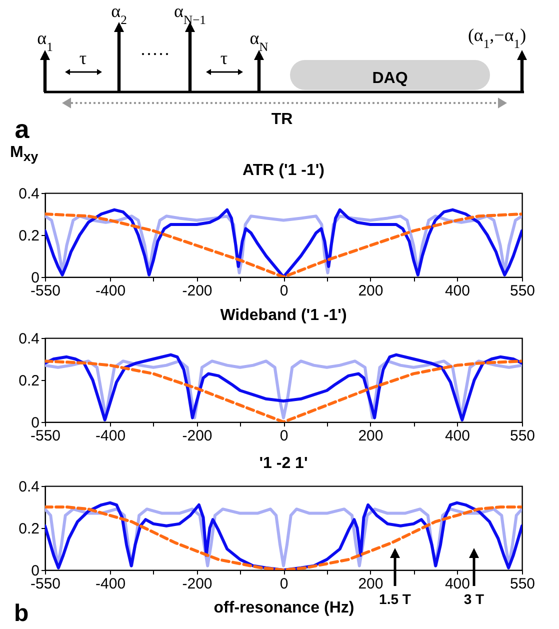 The image size is (559, 629). I want to click on chart-title: '1 -2 1', so click(283, 463).